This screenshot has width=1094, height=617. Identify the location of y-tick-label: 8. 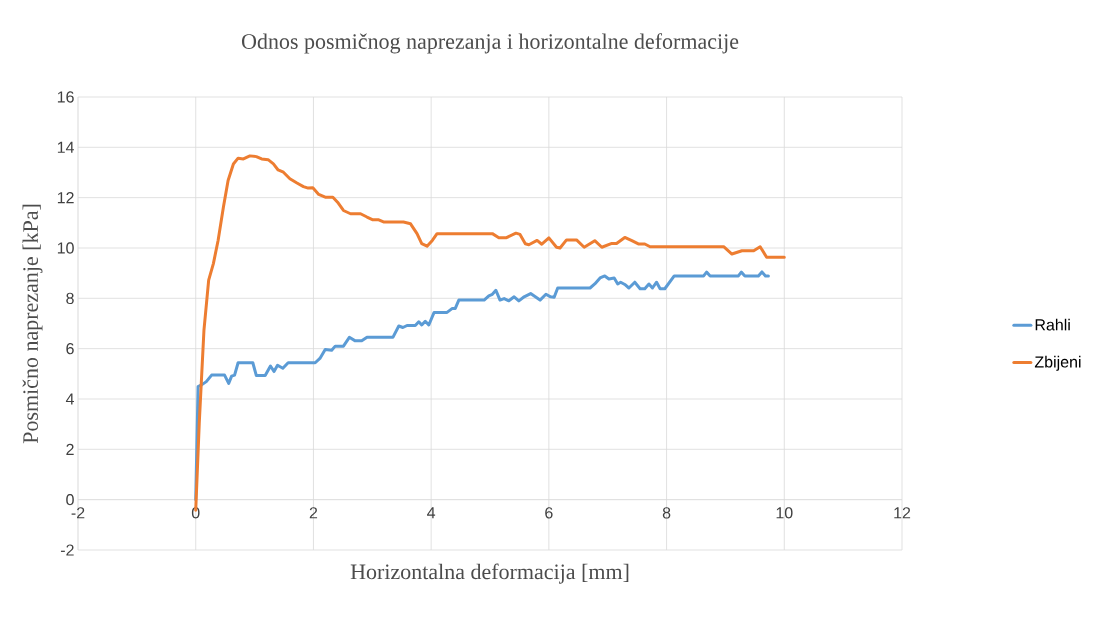
(70, 298).